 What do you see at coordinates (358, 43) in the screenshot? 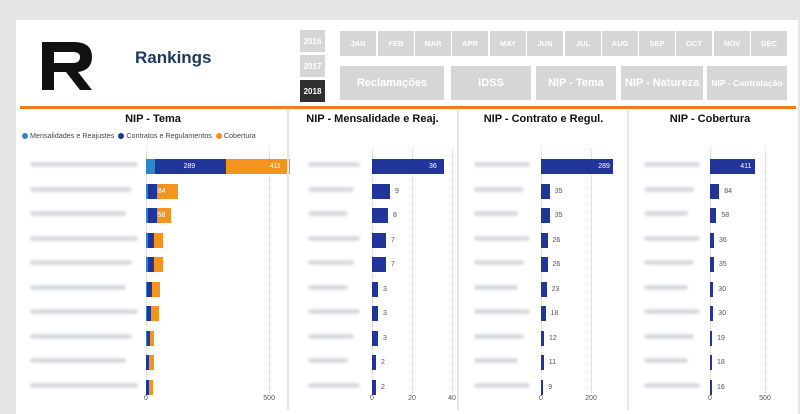
I see `month-button-jan: JAN` at bounding box center [358, 43].